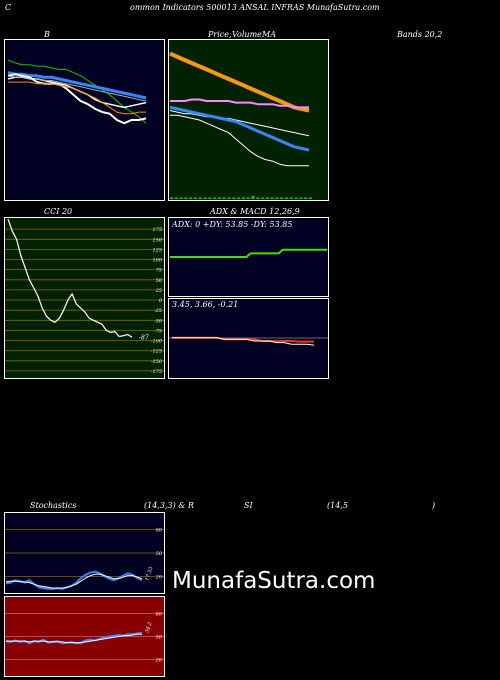 The image size is (500, 680). I want to click on price-label: Price,, so click(220, 34).